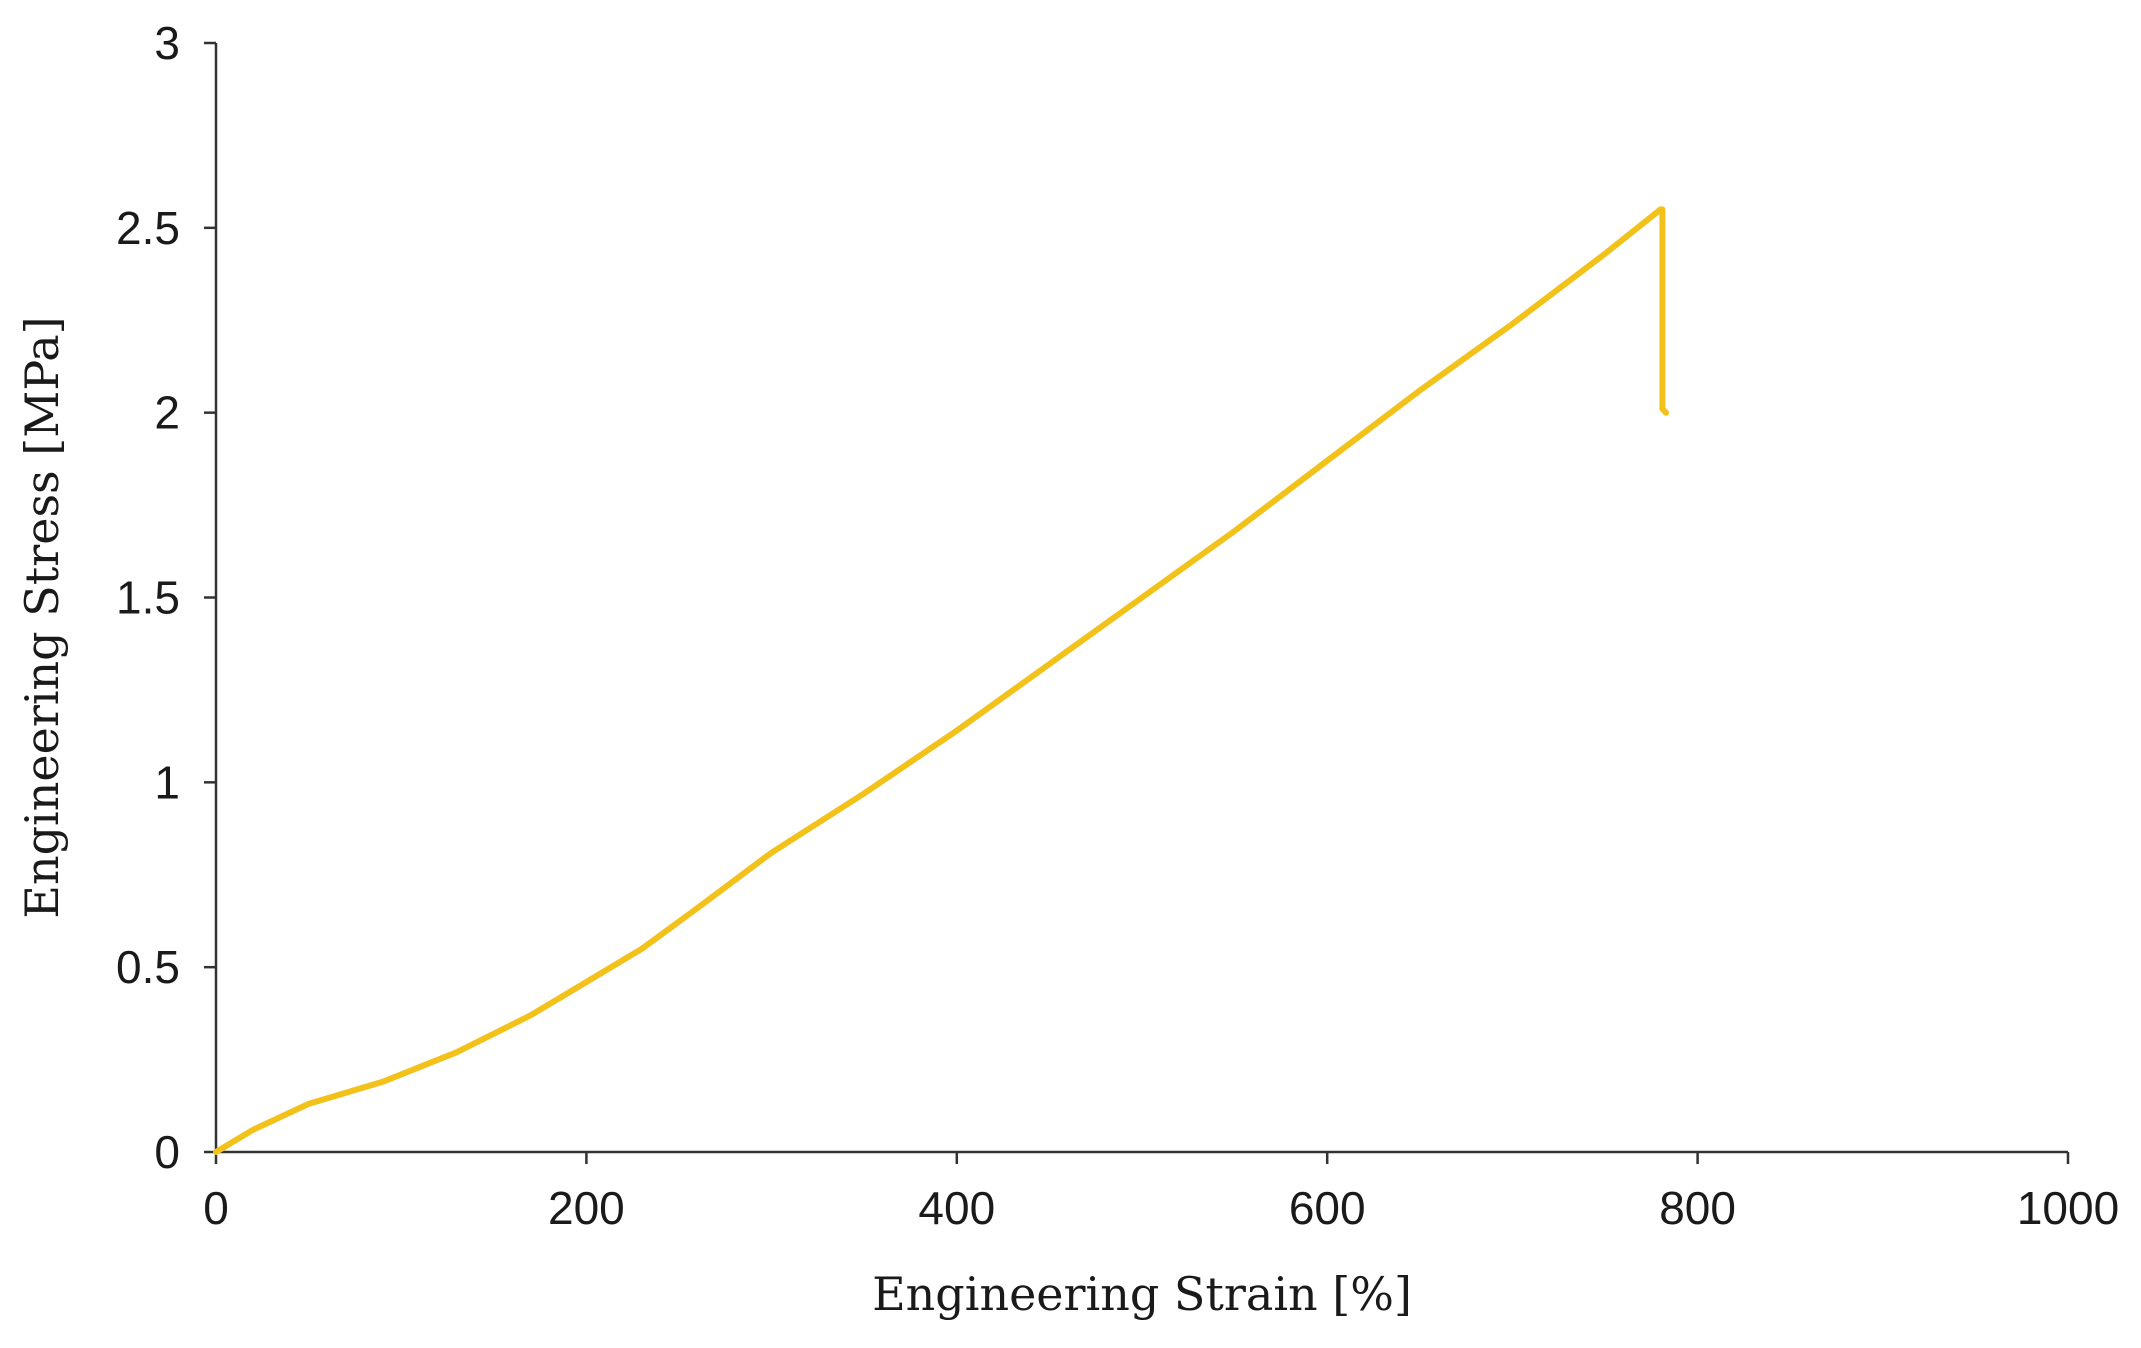  What do you see at coordinates (1327, 1208) in the screenshot?
I see `x-tick-label: 600` at bounding box center [1327, 1208].